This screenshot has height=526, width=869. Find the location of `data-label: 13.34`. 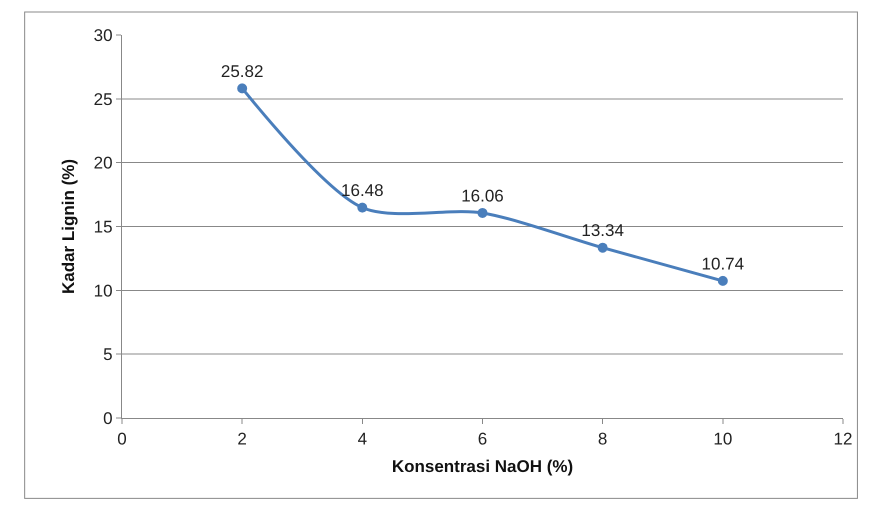

data-label: 13.34 is located at coordinates (602, 230).